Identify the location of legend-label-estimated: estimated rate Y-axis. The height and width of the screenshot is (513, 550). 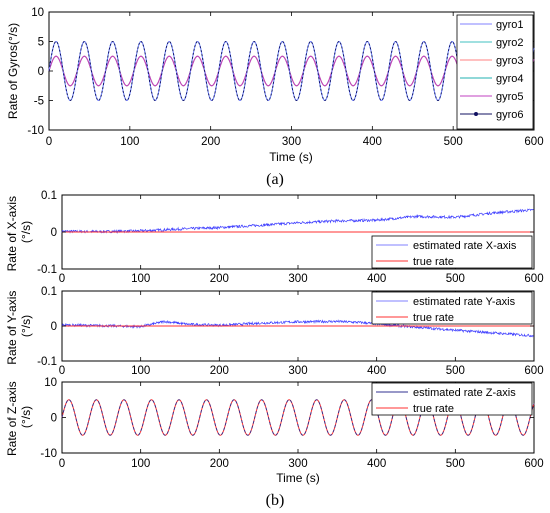
(464, 302).